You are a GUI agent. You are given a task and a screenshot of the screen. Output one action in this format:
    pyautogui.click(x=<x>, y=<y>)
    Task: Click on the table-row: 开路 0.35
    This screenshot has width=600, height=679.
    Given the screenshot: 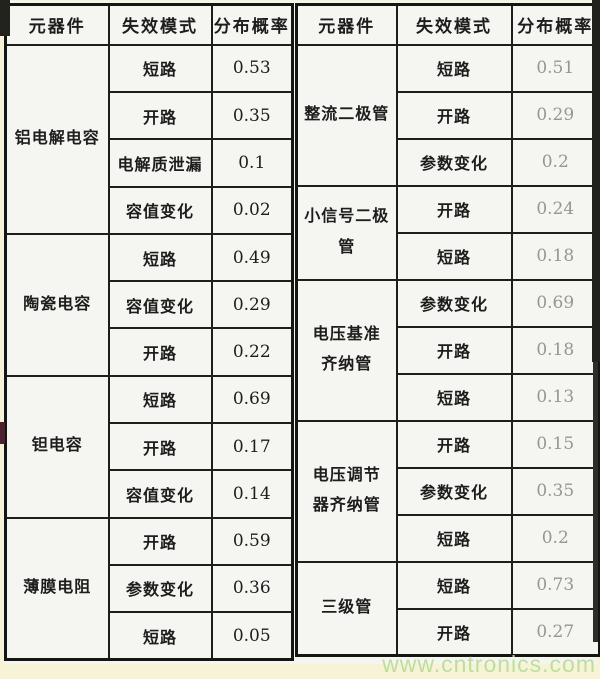 What is the action you would take?
    pyautogui.click(x=150, y=116)
    